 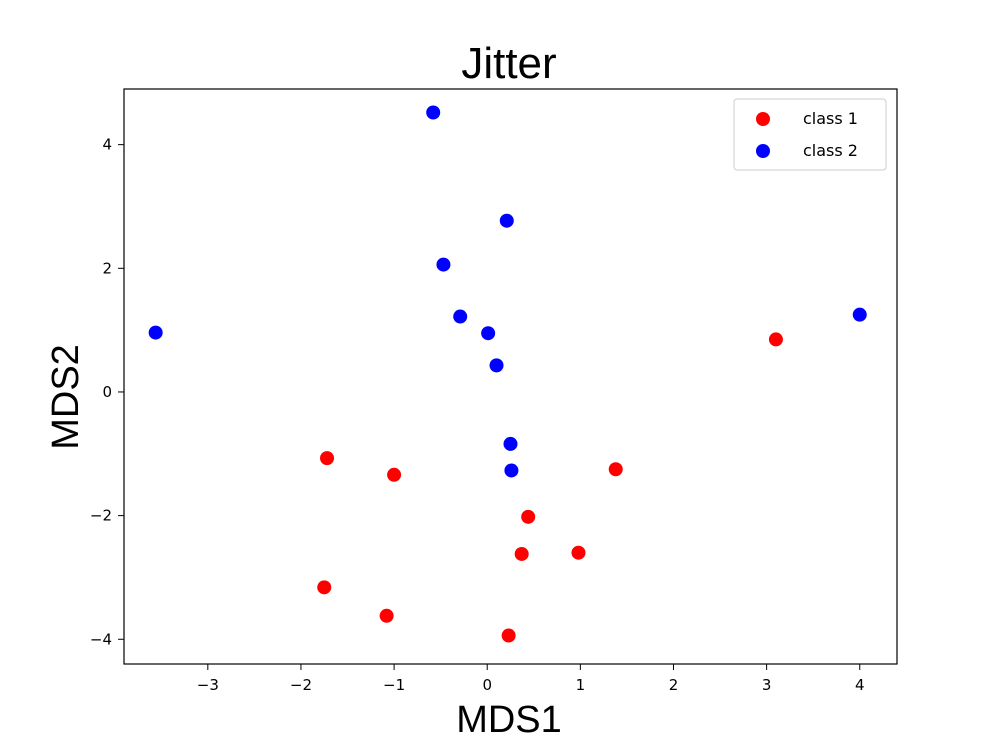 I want to click on y-tick-label: −2, so click(x=101, y=516).